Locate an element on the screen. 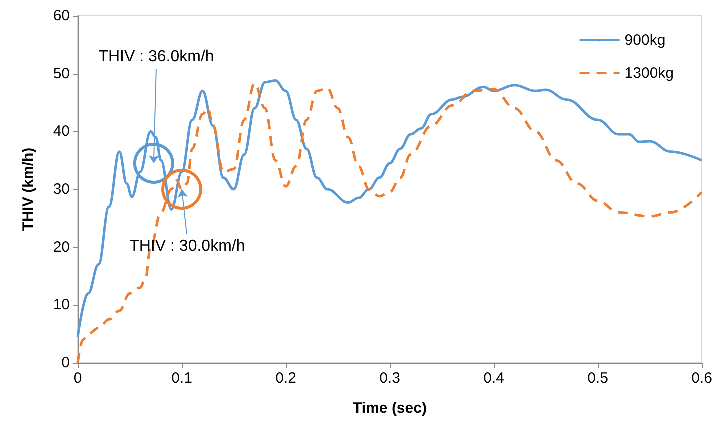 The width and height of the screenshot is (727, 441). y-tick-label: 10 is located at coordinates (61, 305).